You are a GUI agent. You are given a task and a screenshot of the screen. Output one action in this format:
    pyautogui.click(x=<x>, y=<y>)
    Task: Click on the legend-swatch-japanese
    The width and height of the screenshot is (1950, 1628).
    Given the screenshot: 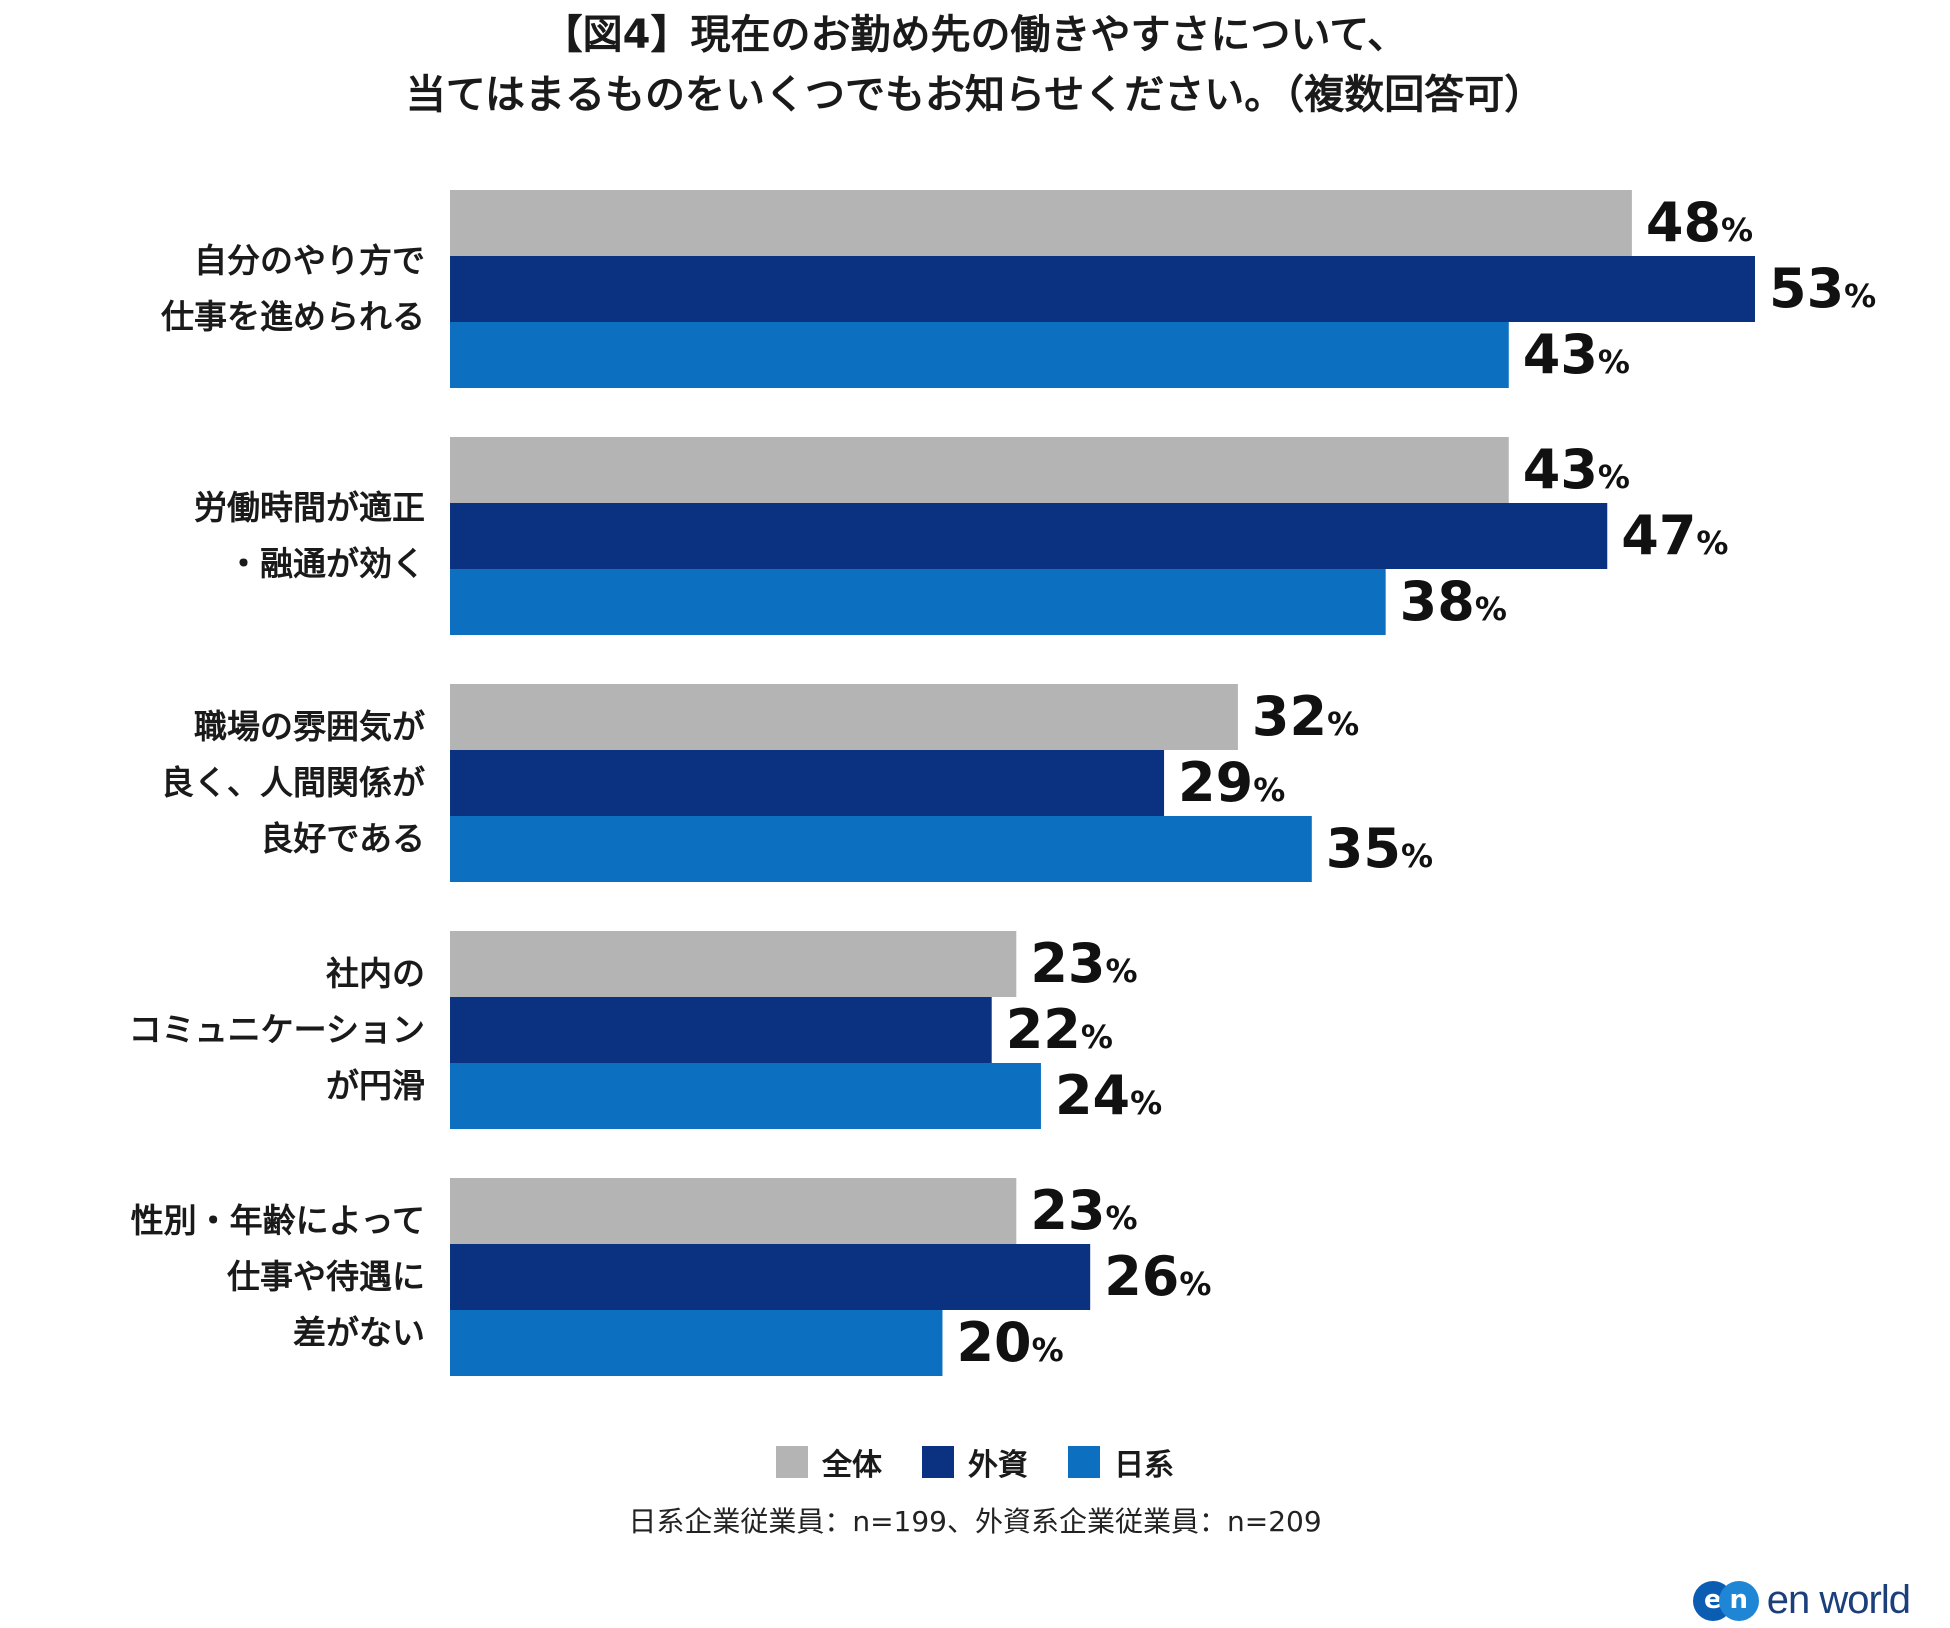 What is the action you would take?
    pyautogui.click(x=1084, y=1462)
    